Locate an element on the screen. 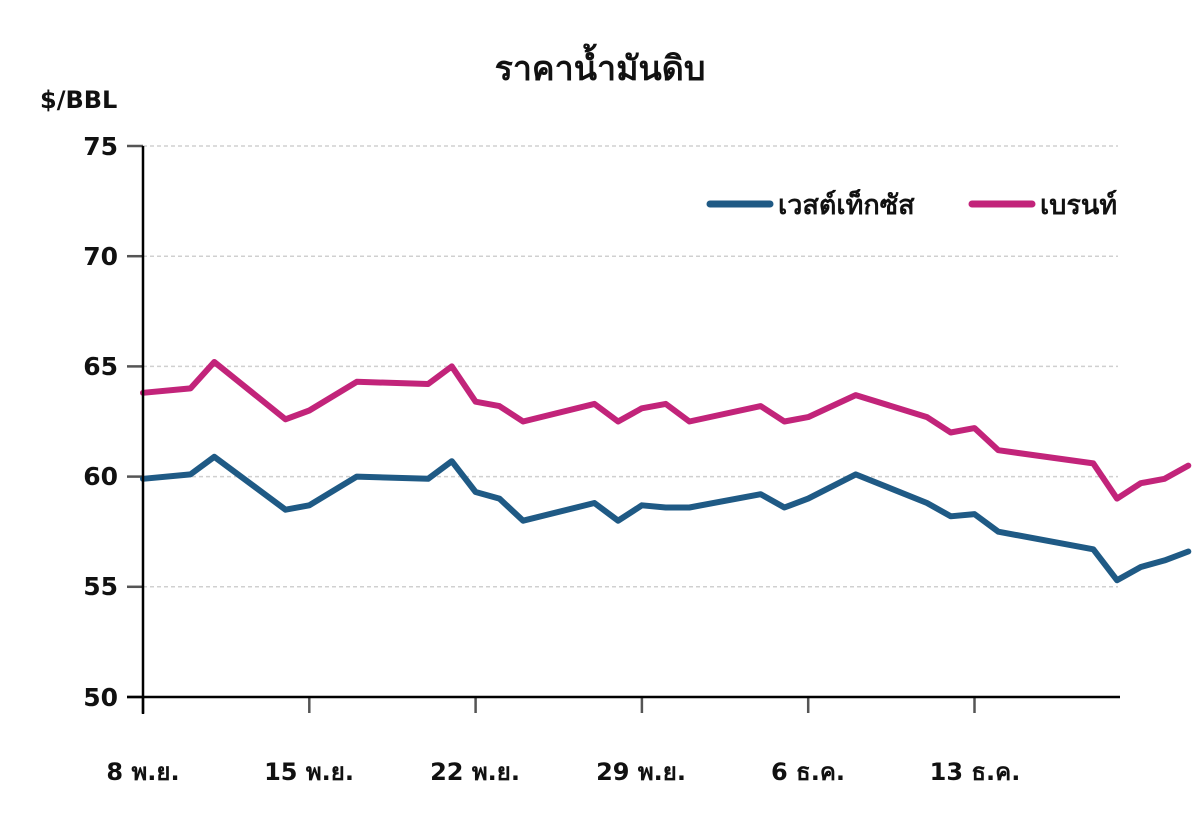 The width and height of the screenshot is (1200, 830). y-axis-tick-labels: 75 70 65 60 55 50 is located at coordinates (100, 422).